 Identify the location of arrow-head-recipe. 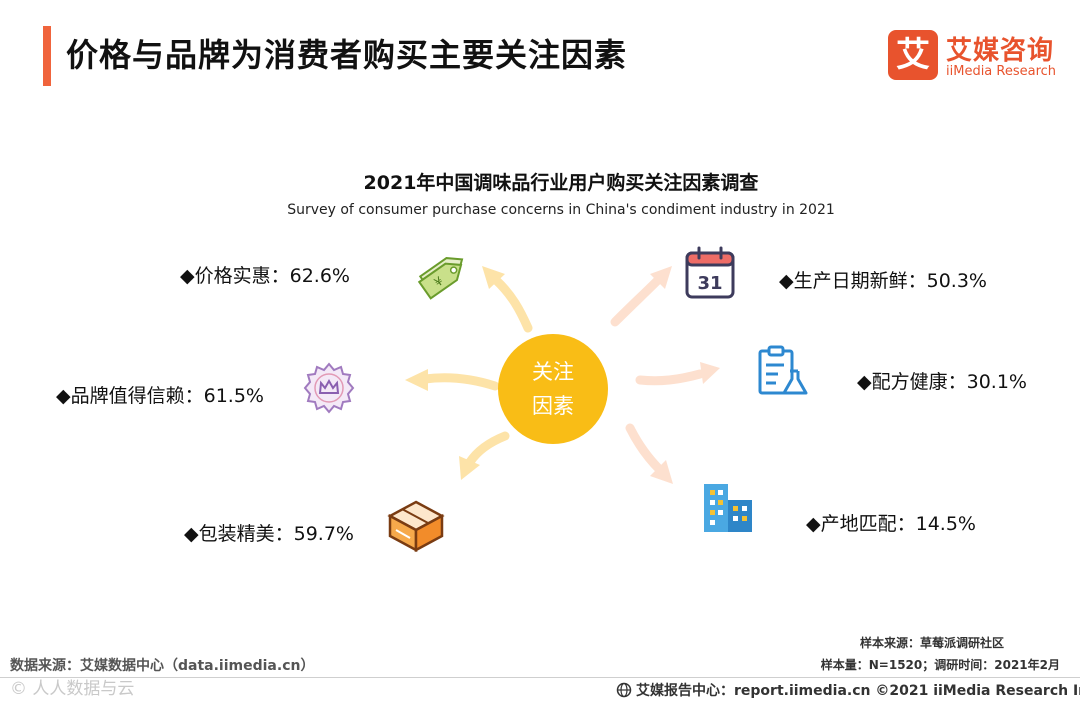
(710, 373).